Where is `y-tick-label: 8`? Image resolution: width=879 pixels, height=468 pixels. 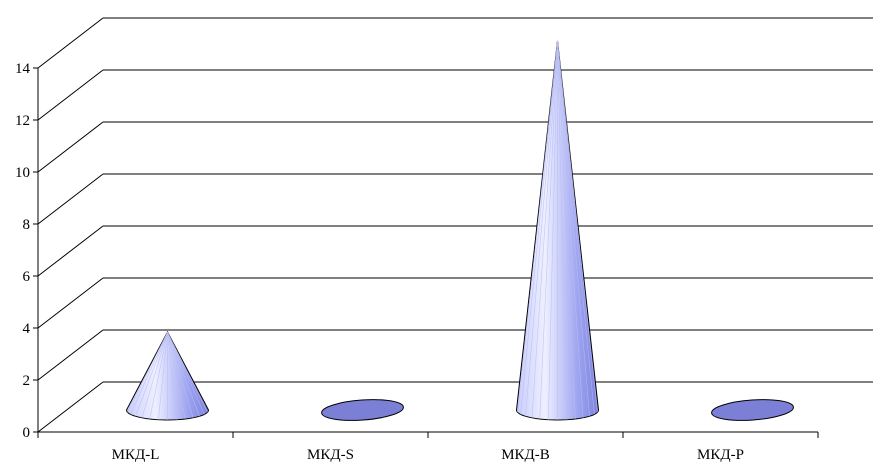
y-tick-label: 8 is located at coordinates (27, 225).